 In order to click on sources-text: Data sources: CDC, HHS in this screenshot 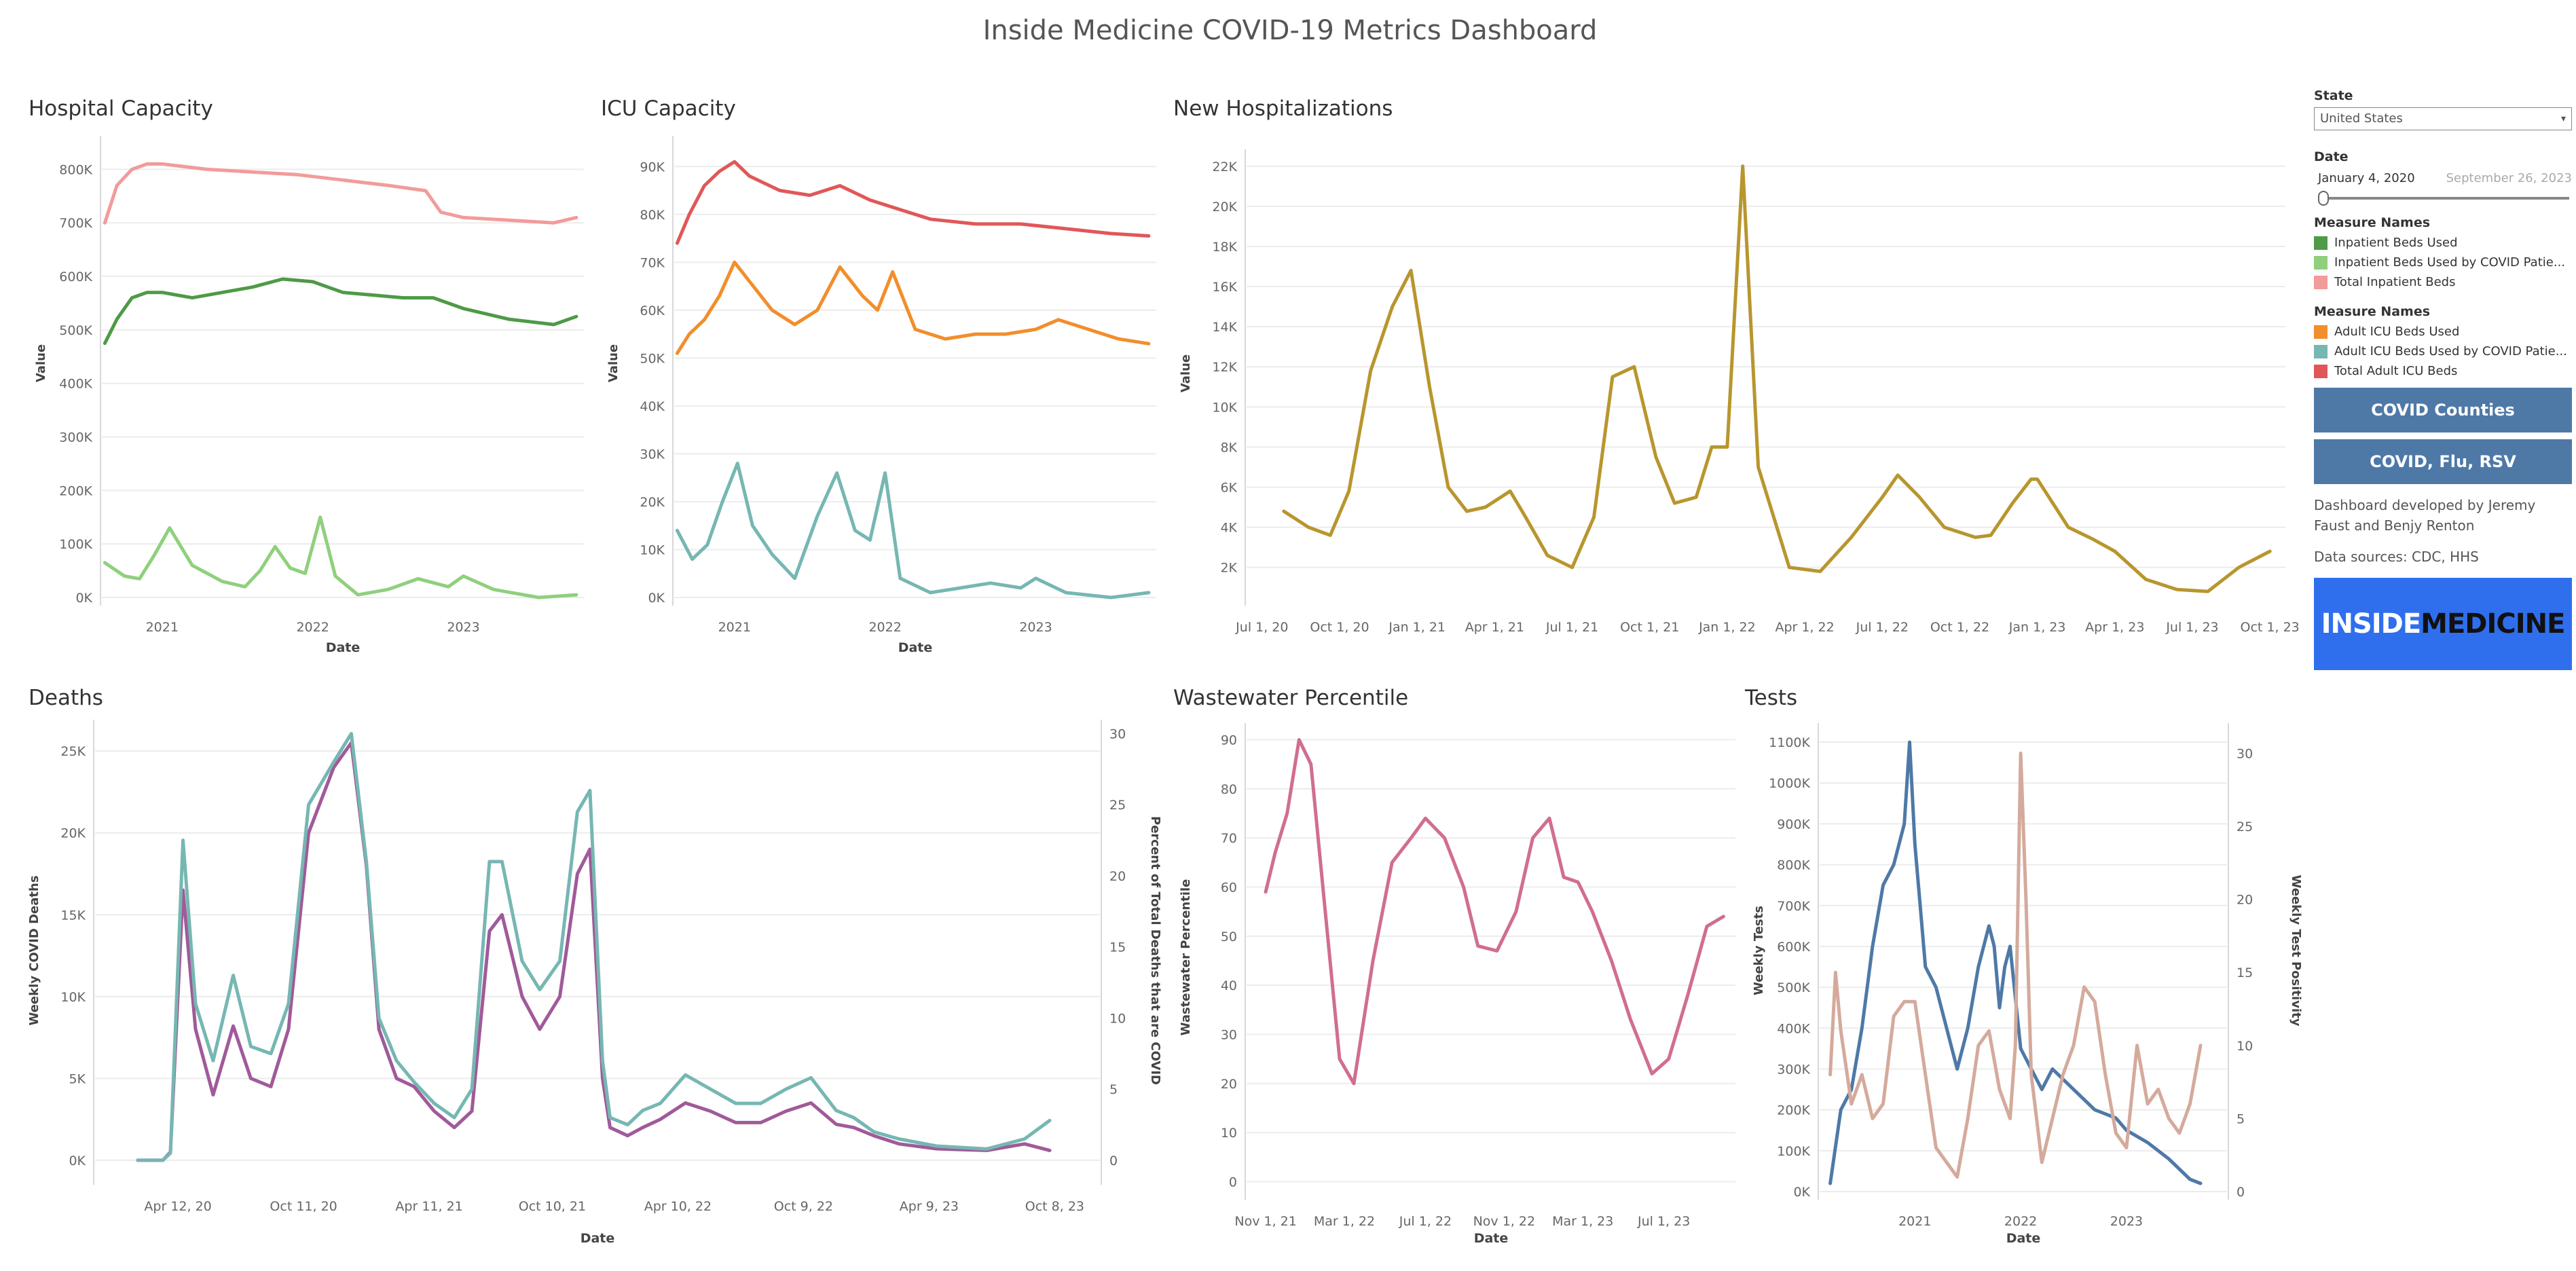, I will do `click(2396, 557)`.